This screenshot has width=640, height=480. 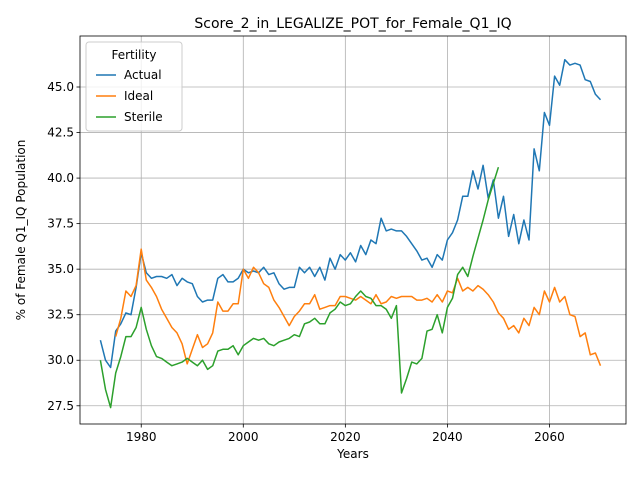 I want to click on y-tick-label: 35.0, so click(x=60, y=269).